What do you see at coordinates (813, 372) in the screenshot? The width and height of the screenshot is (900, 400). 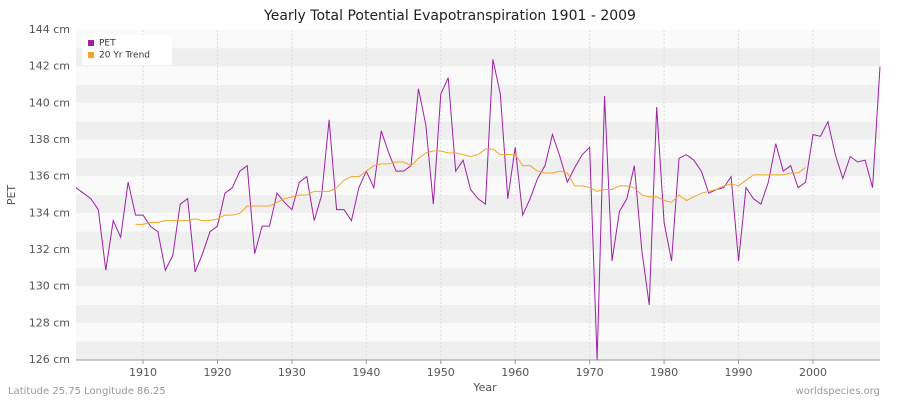 I see `x-tick-label: 2000` at bounding box center [813, 372].